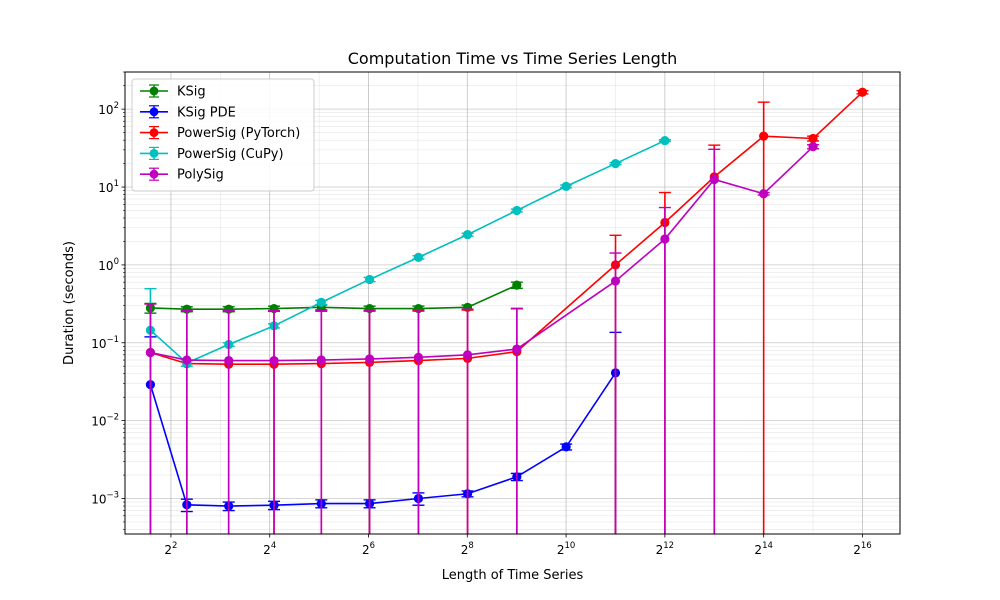  What do you see at coordinates (206, 112) in the screenshot?
I see `legend-label: KSig PDE` at bounding box center [206, 112].